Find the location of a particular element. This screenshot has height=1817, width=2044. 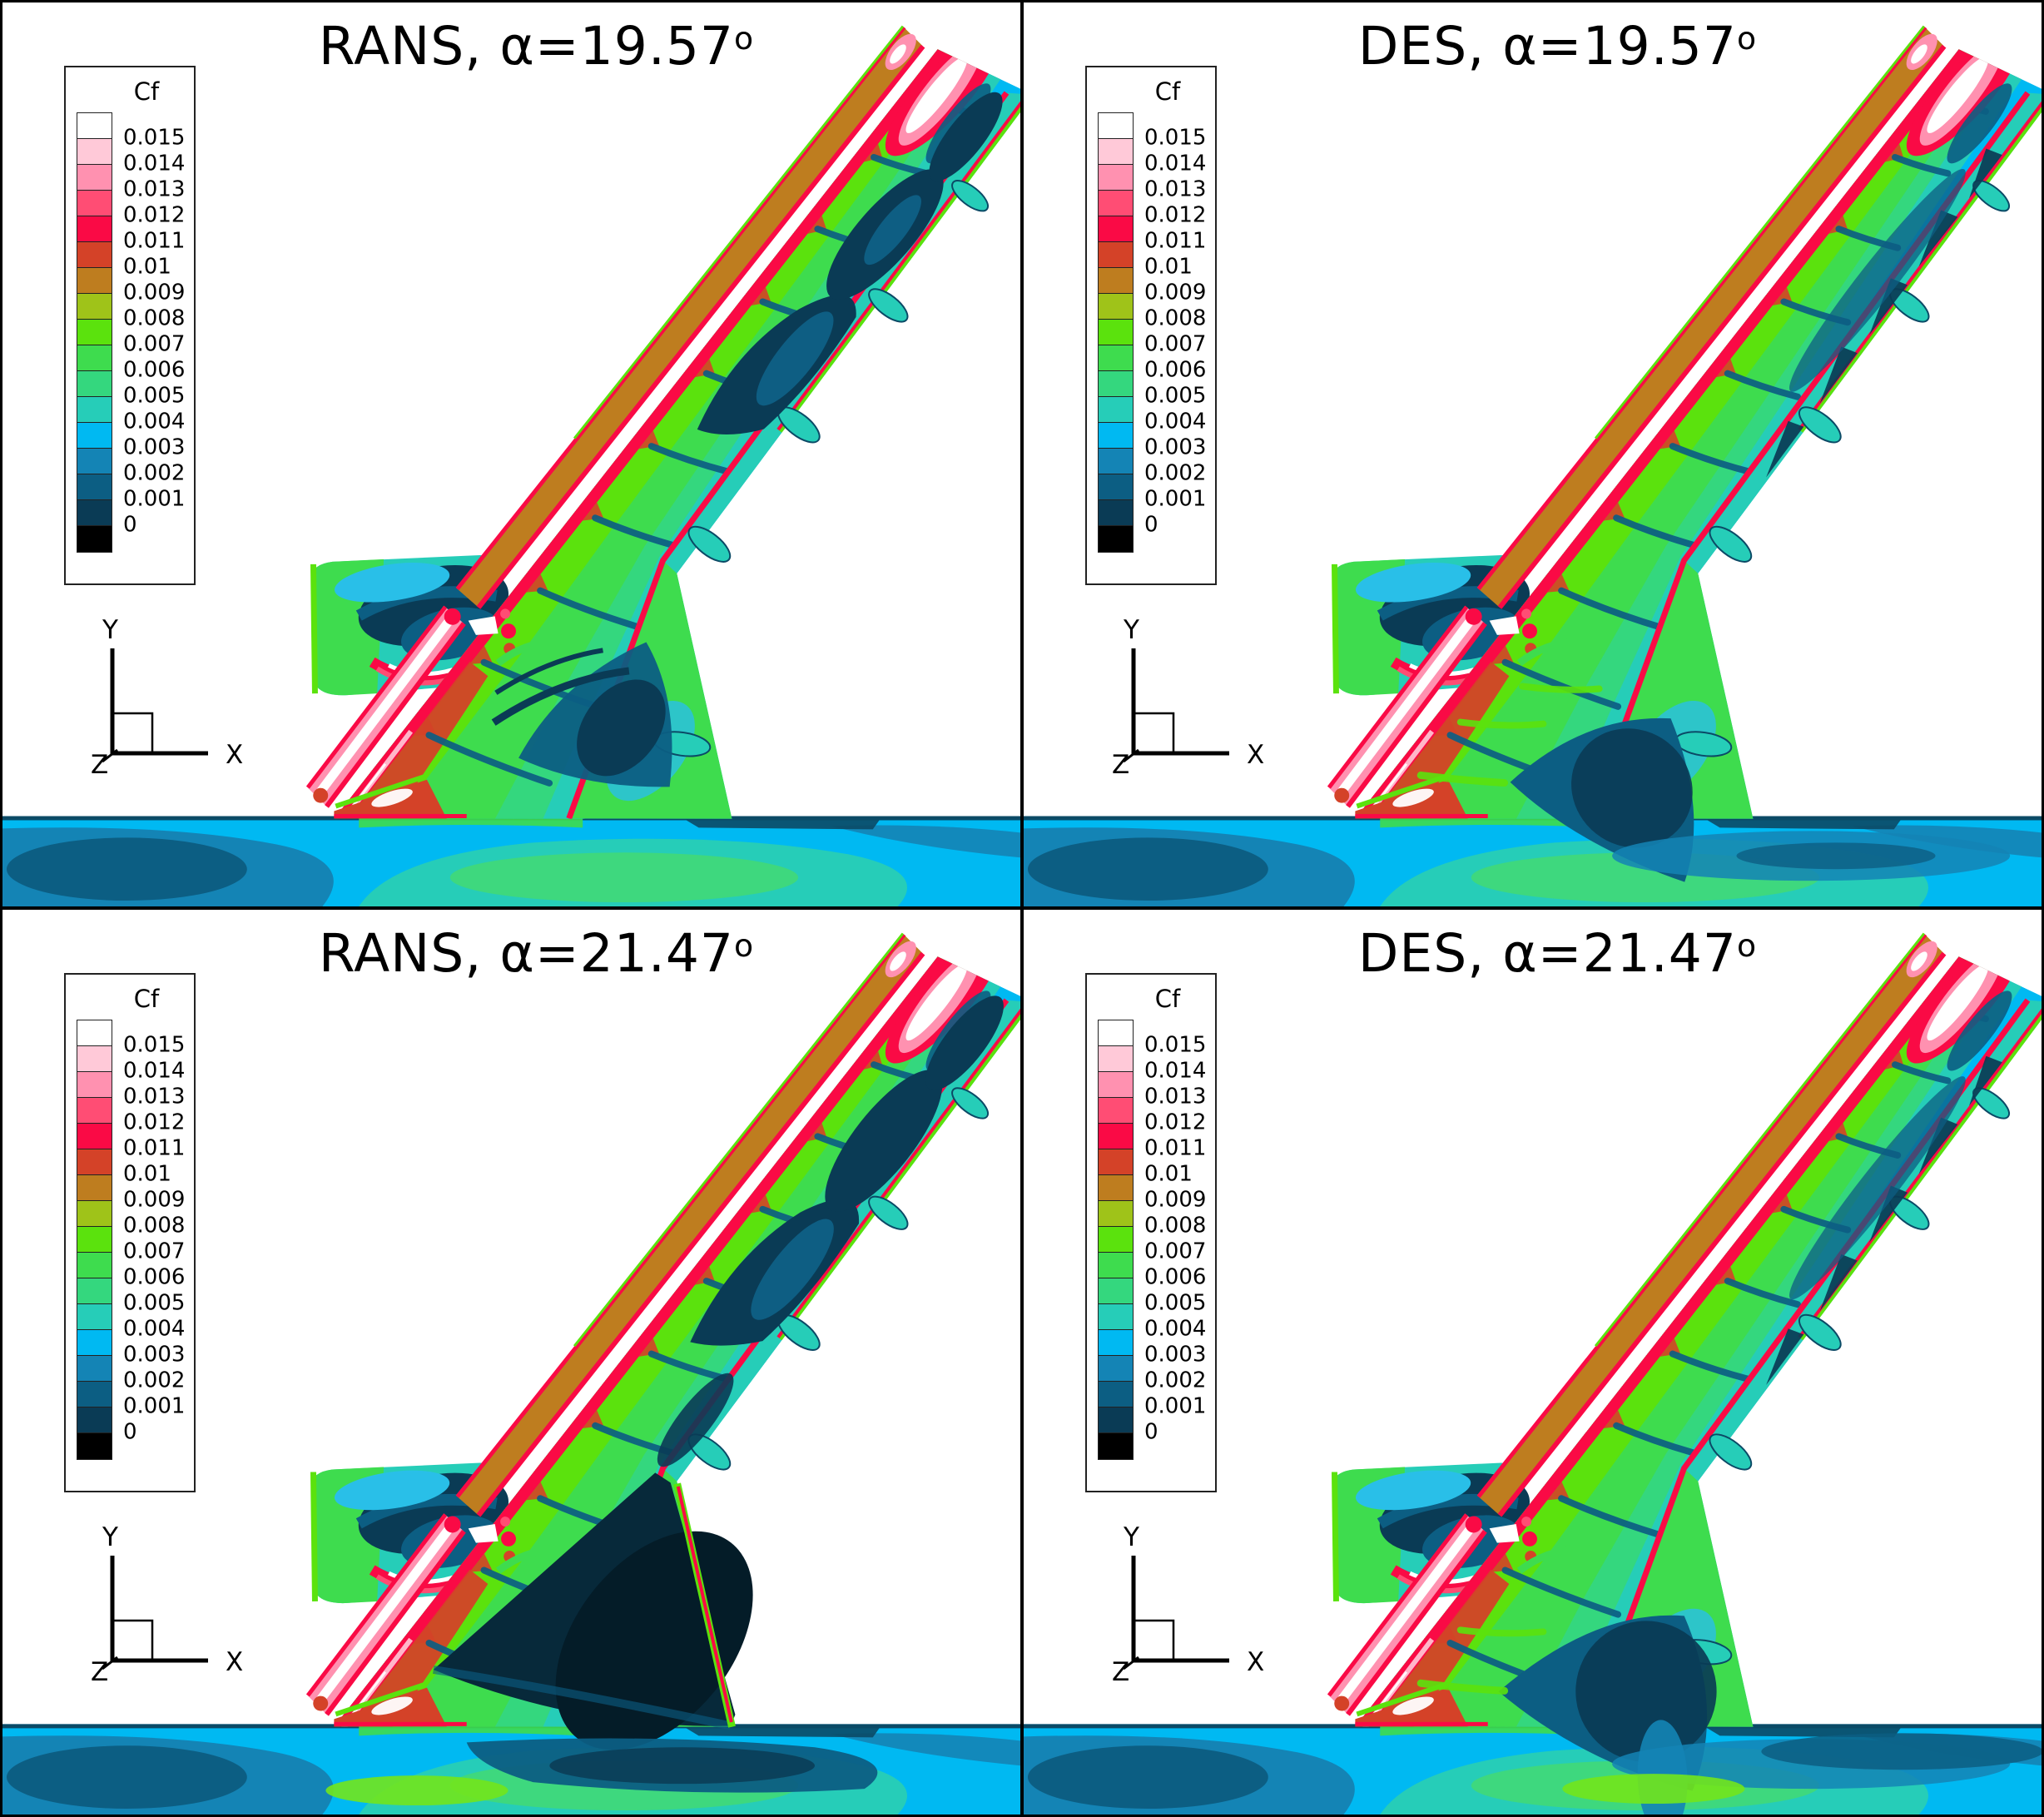

axis-z-label: Z is located at coordinates (99, 1671).